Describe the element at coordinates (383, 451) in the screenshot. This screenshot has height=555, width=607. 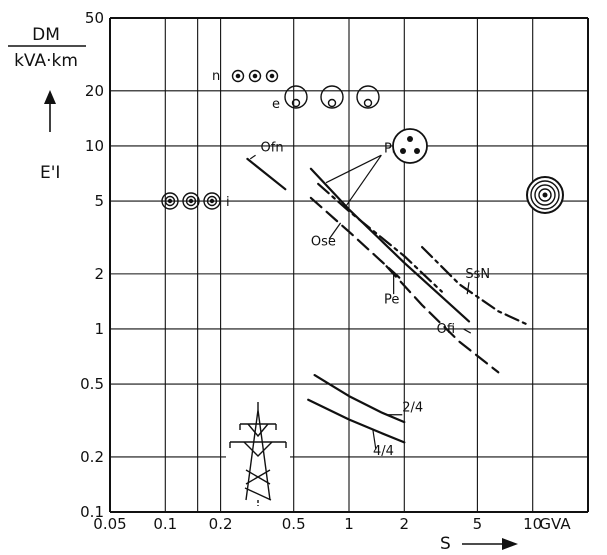
I see `series-label-4-4: 4/4` at that location.